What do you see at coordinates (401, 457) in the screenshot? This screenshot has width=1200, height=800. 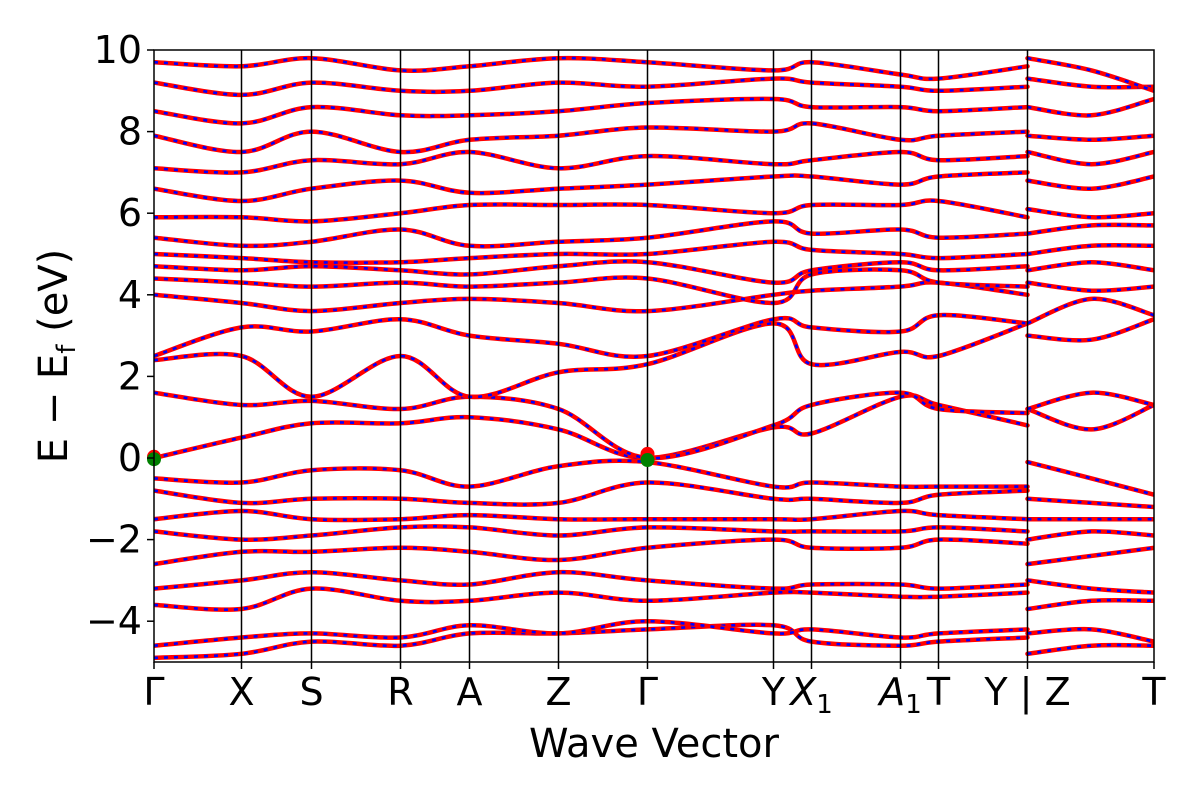 I see `band-edge-markers` at bounding box center [401, 457].